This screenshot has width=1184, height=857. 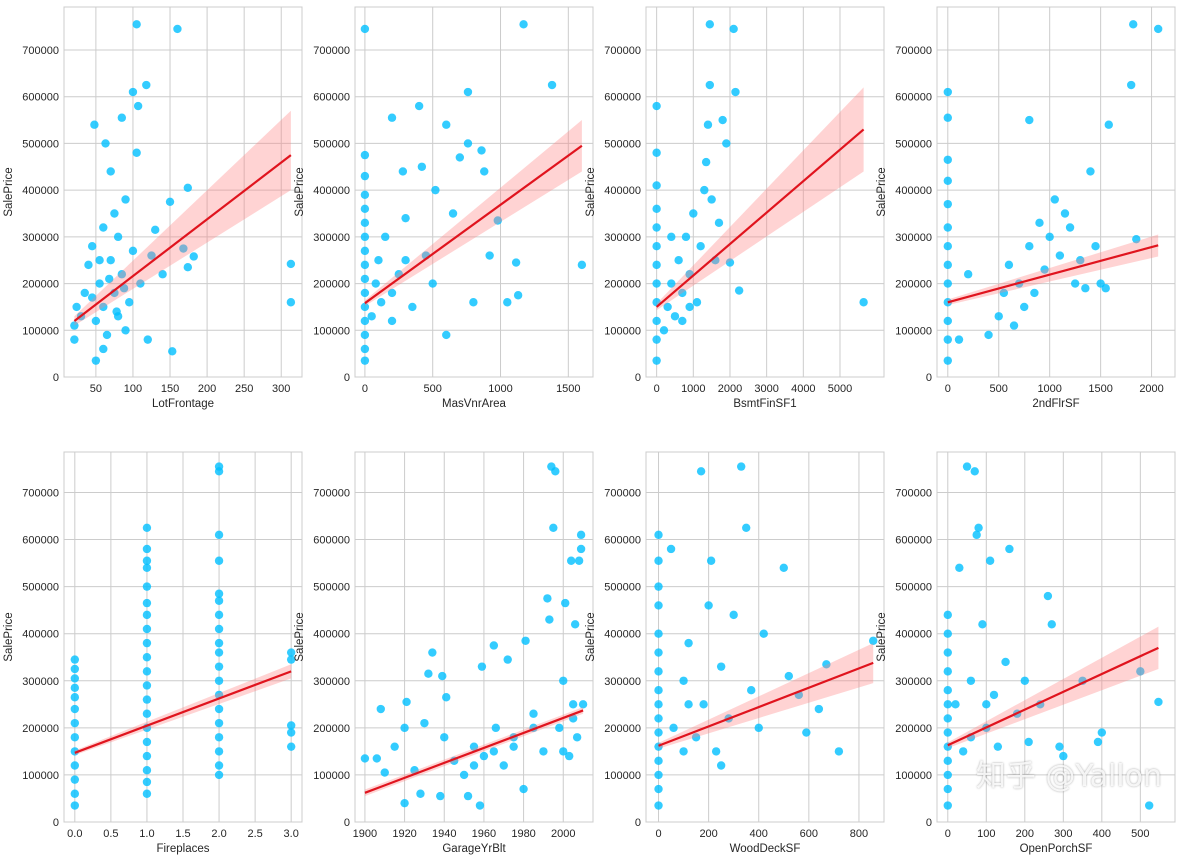 I want to click on x-tick-label: 1940, so click(x=444, y=834).